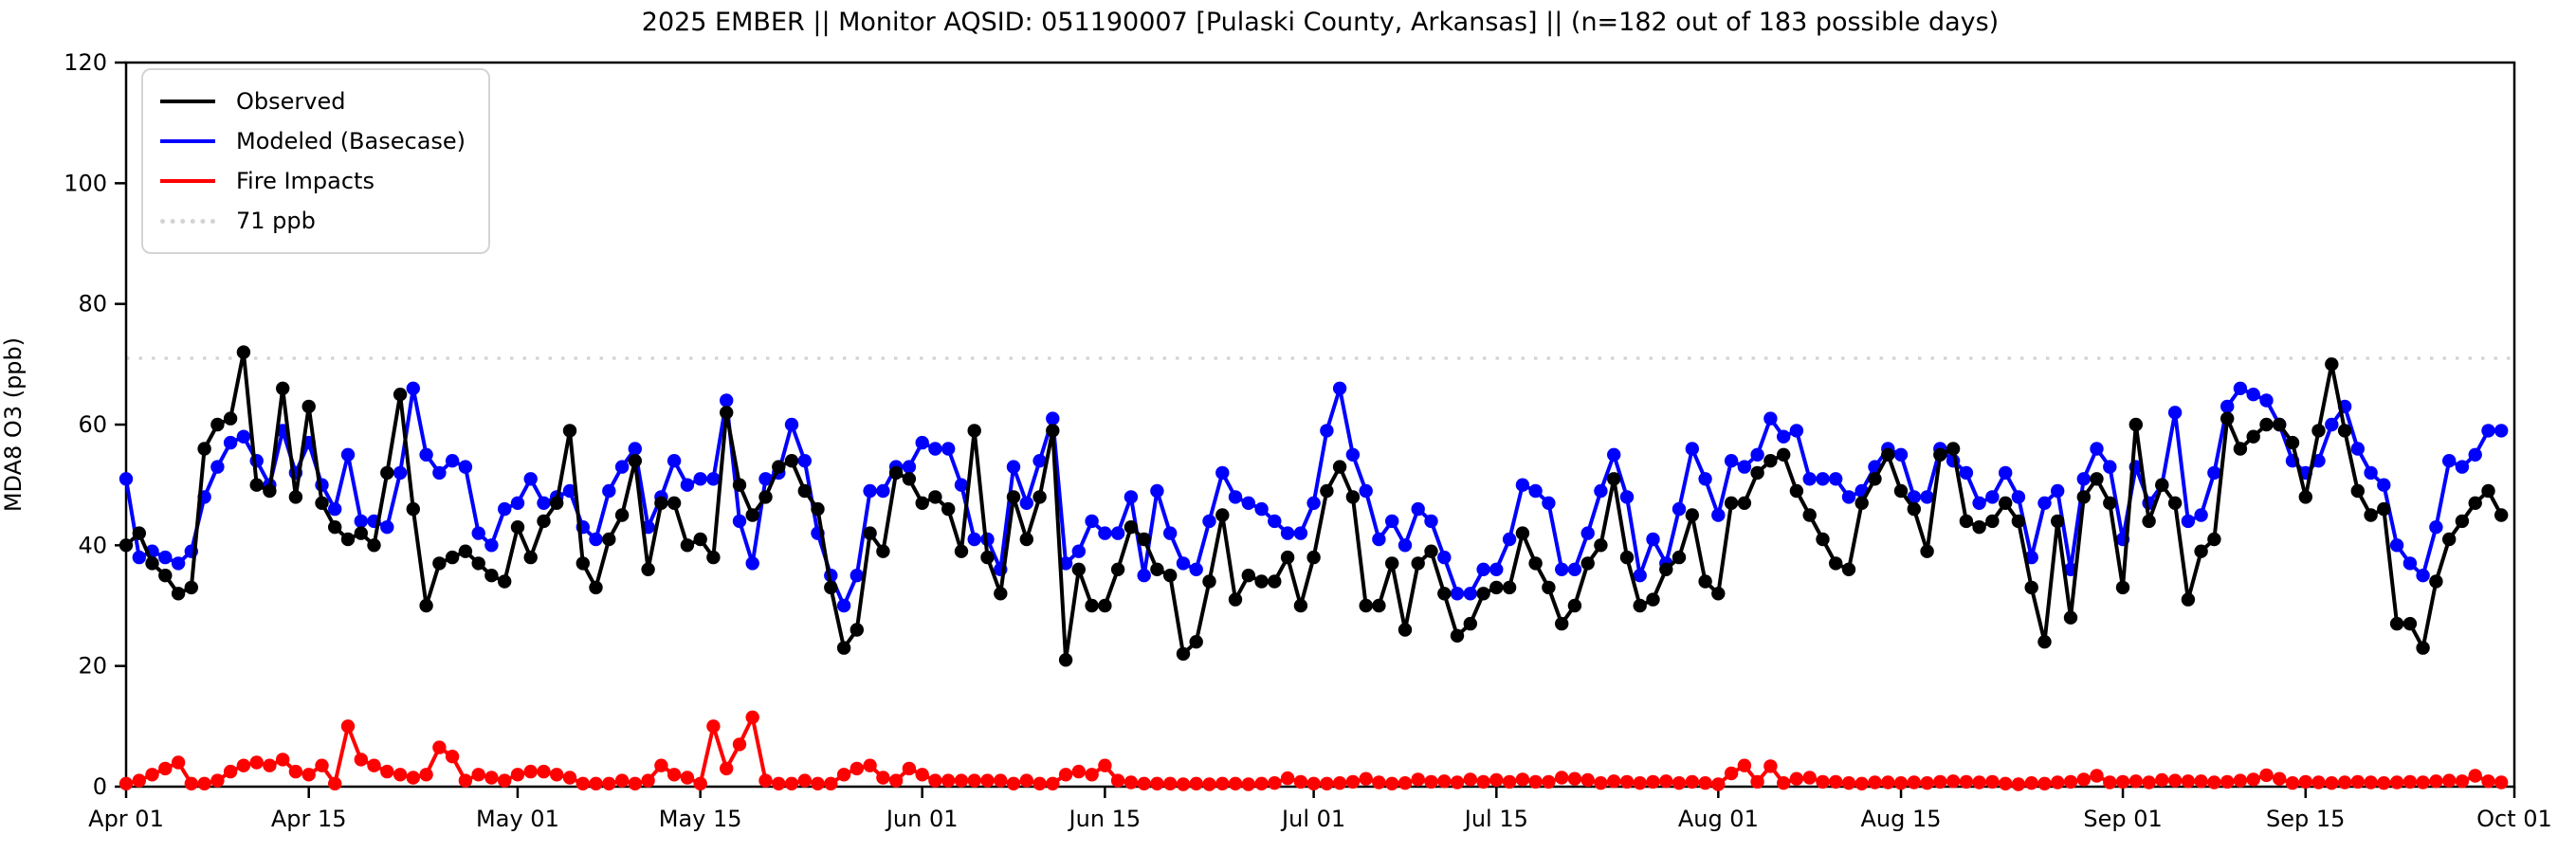 The height and width of the screenshot is (853, 2576). I want to click on y-tick-label: 100, so click(85, 183).